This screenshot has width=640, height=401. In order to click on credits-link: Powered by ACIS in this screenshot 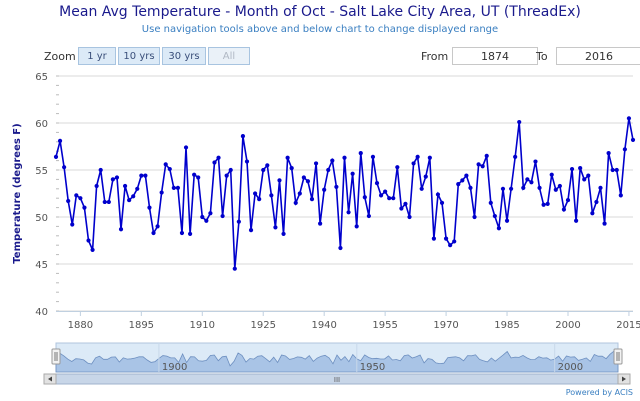, I will do `click(599, 392)`.